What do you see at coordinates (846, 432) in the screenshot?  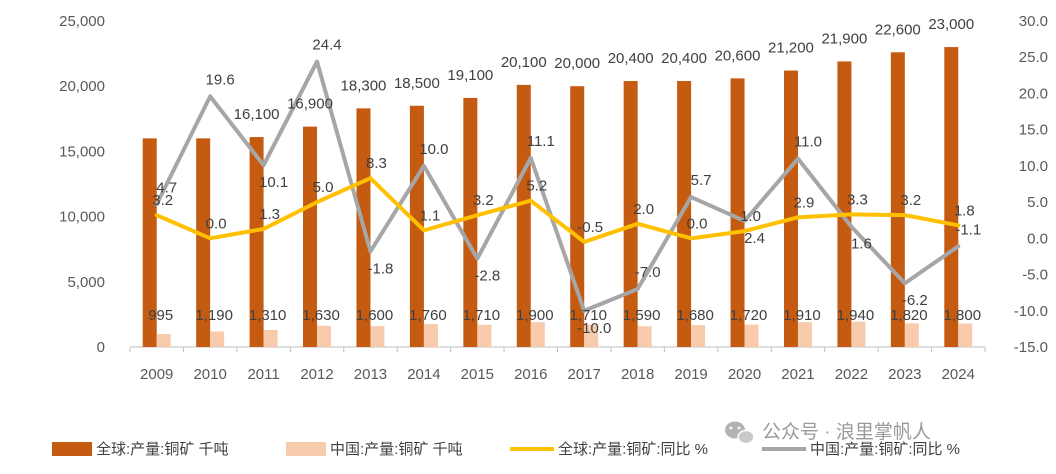 I see `watermark-text: 公众号 · 浪里掌帆人` at bounding box center [846, 432].